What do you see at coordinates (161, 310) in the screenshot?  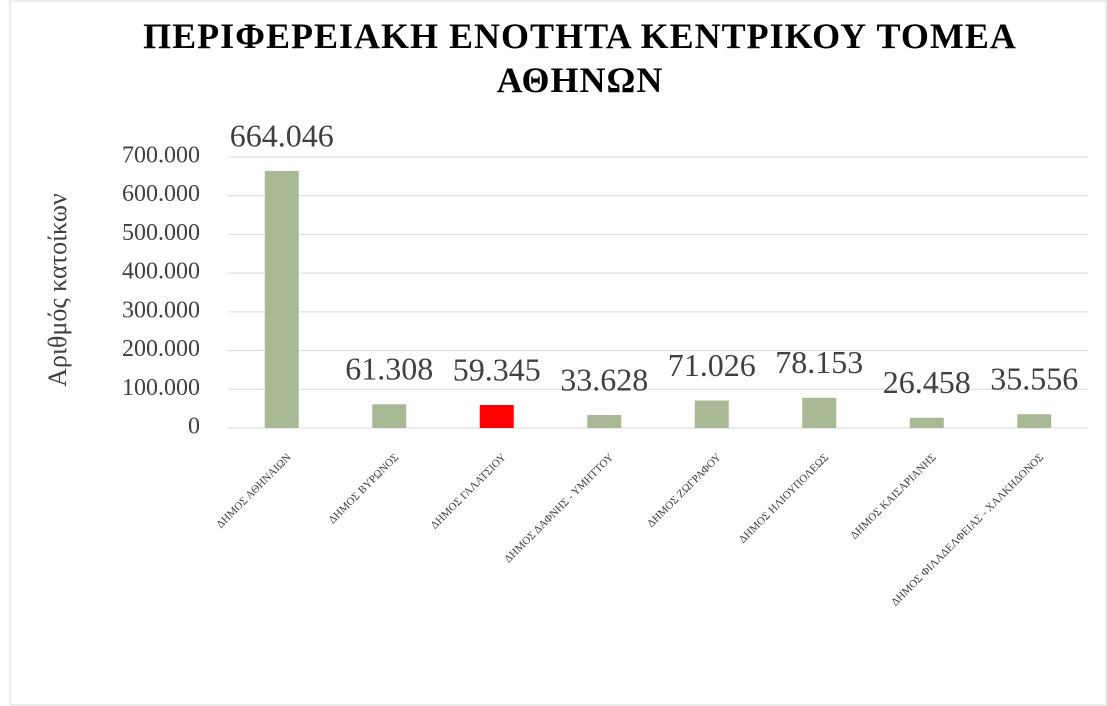 I see `y-tick-label: 300.000` at bounding box center [161, 310].